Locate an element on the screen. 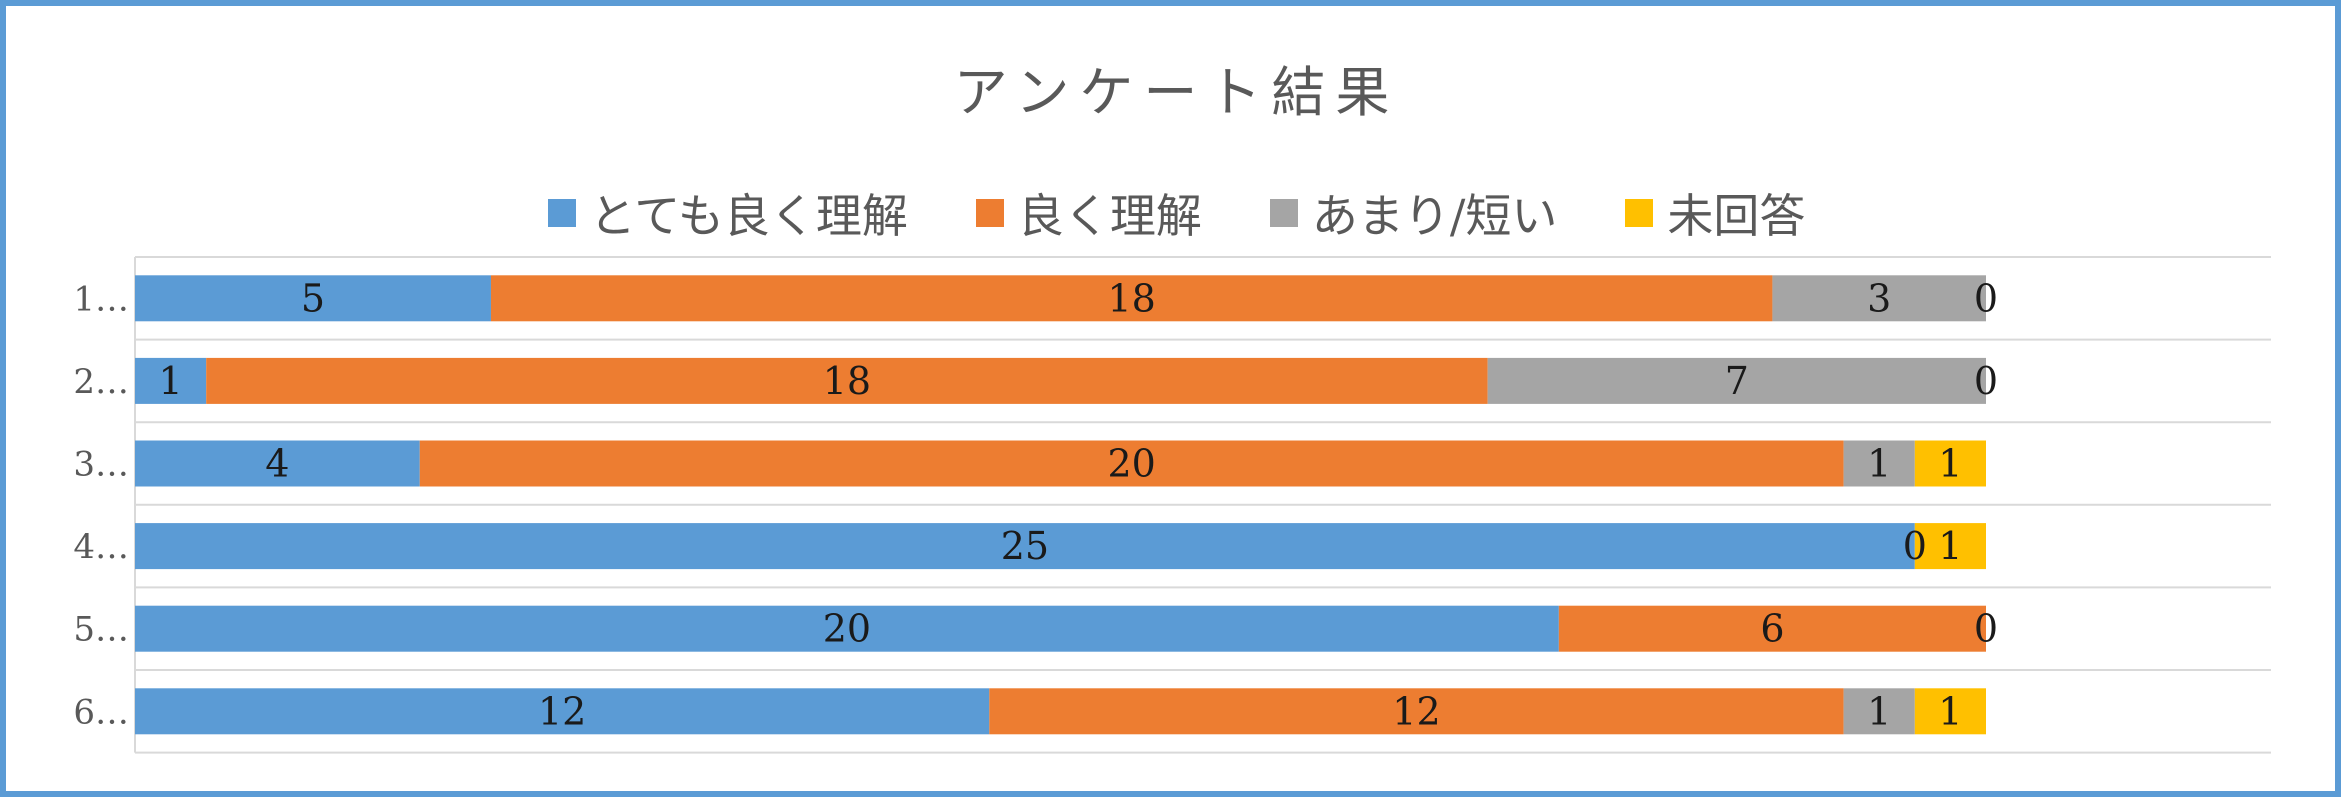 The width and height of the screenshot is (2341, 803). data-label: 7 is located at coordinates (1737, 381).